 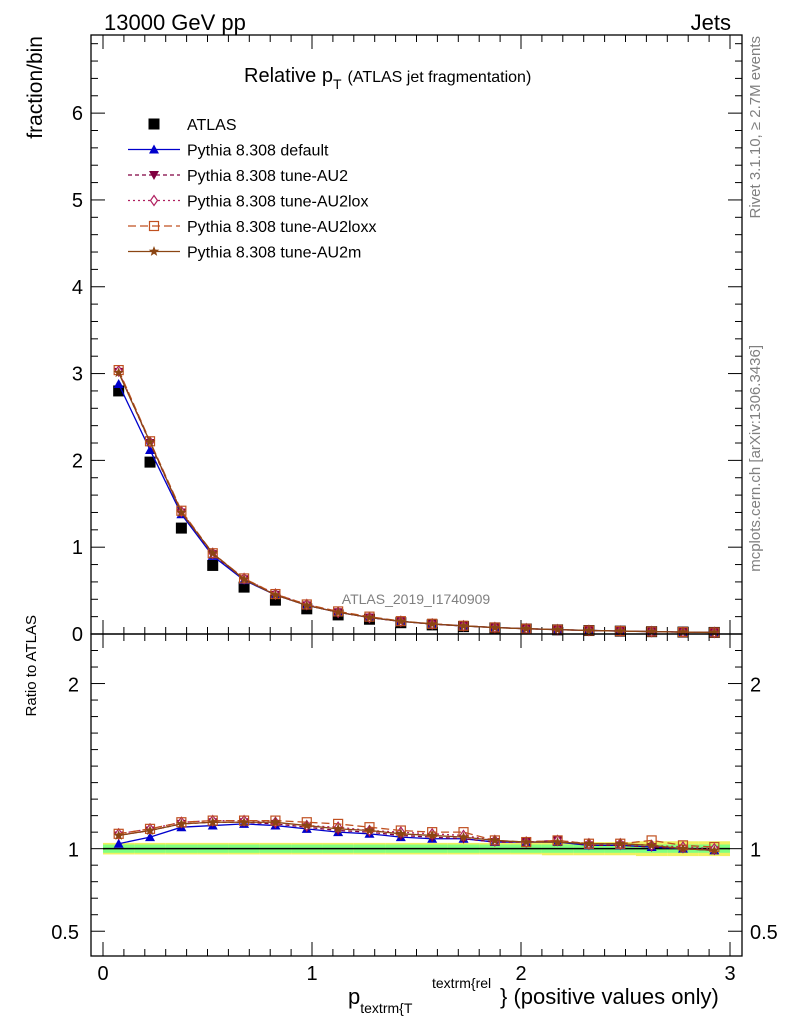 I want to click on legend-marker-au2lox, so click(x=154, y=200).